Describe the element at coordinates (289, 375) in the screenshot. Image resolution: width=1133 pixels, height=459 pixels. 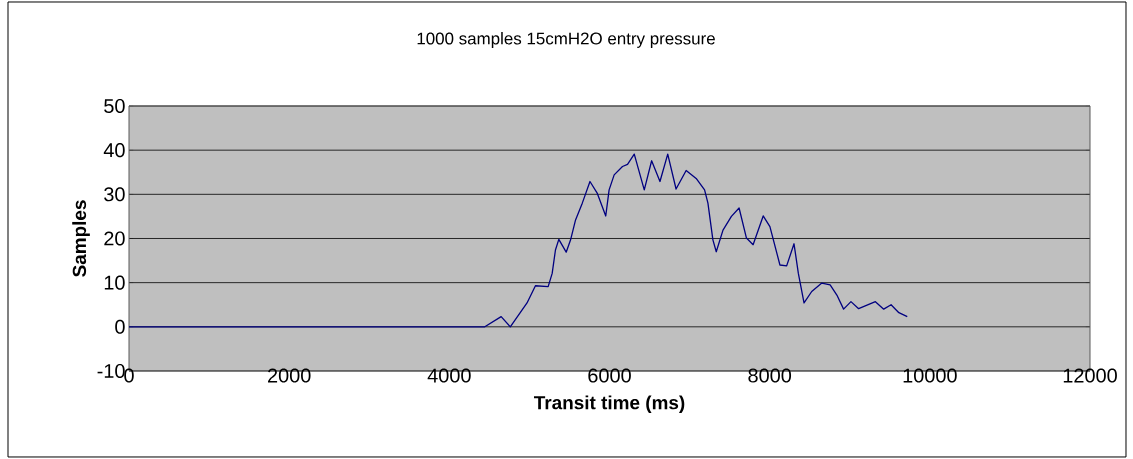
I see `x-tick-label: 2000` at that location.